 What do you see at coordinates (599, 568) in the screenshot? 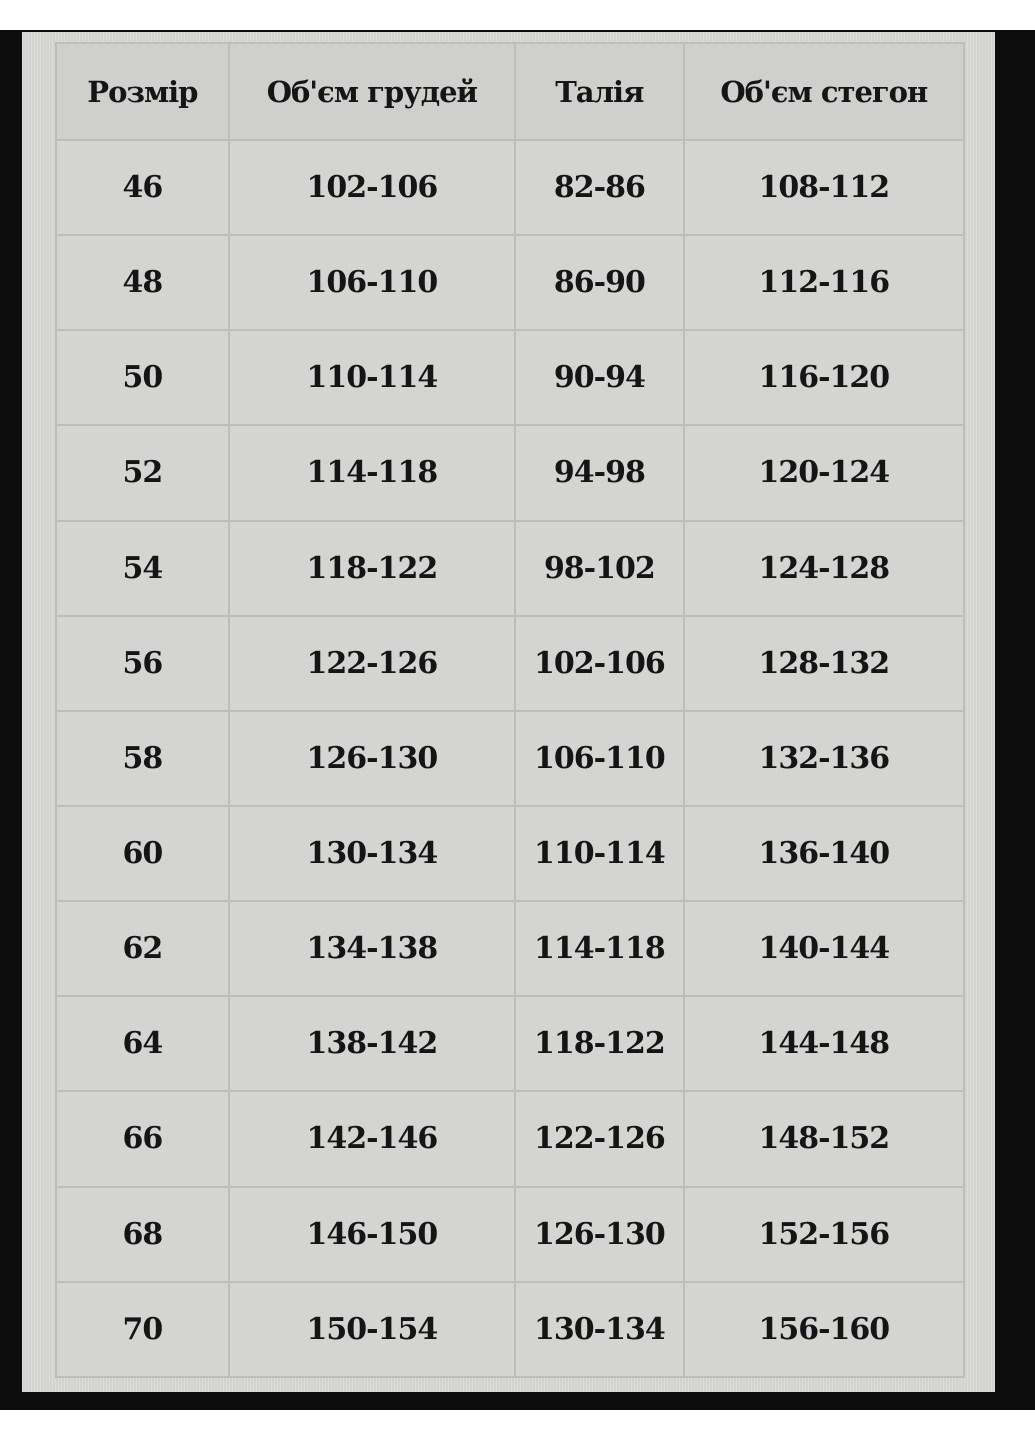
I see `waist-cell: 98-102` at bounding box center [599, 568].